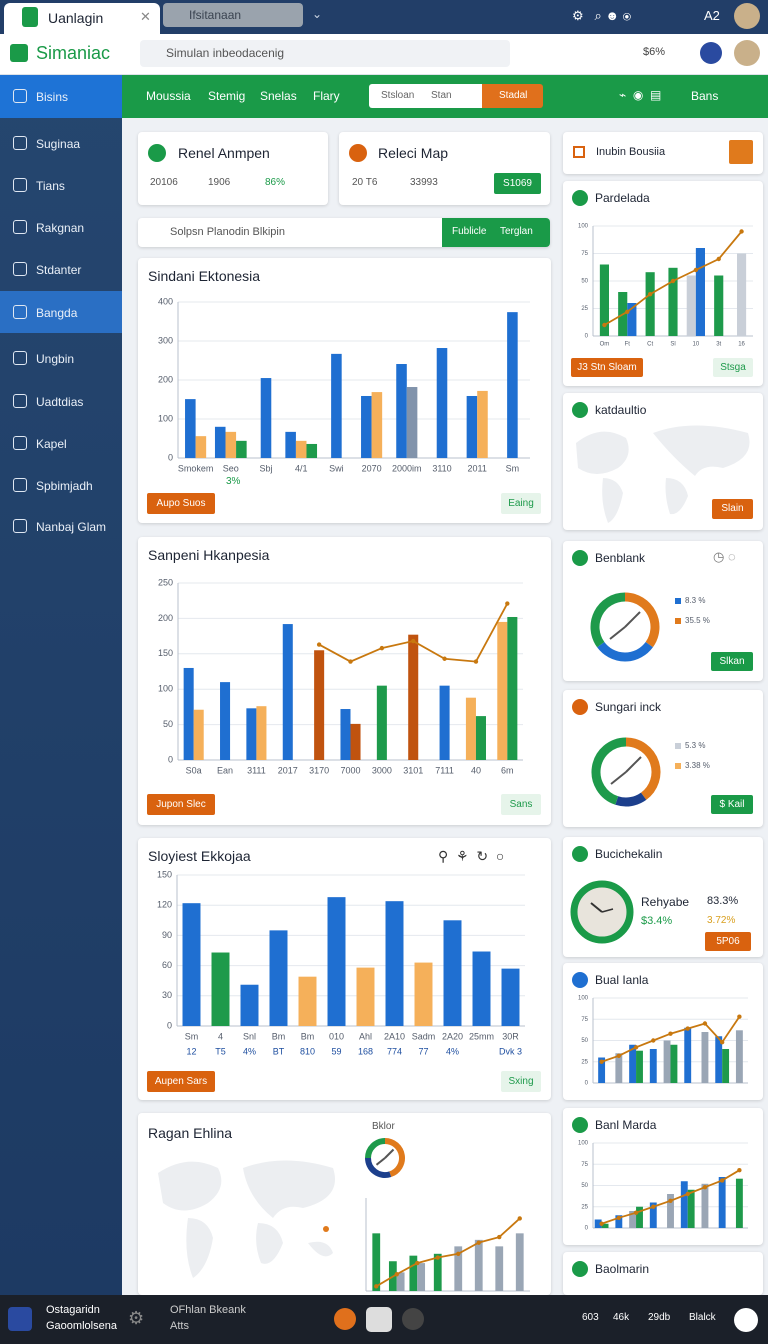 This screenshot has width=768, height=1344. What do you see at coordinates (510, 1036) in the screenshot?
I see `x-tick-label: 30R` at bounding box center [510, 1036].